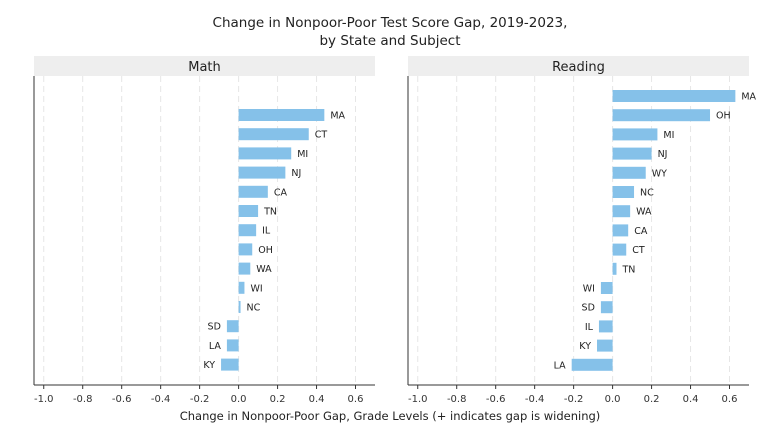 The height and width of the screenshot is (439, 780). I want to click on bar-label: WY, so click(659, 173).